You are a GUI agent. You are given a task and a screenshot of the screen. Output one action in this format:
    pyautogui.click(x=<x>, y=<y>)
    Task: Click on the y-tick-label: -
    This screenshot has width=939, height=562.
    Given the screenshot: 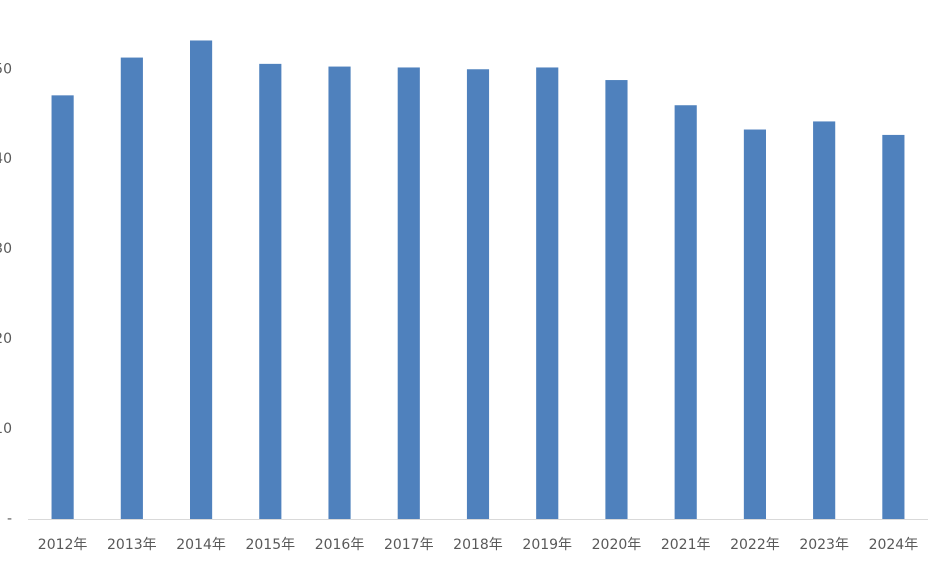 What is the action you would take?
    pyautogui.click(x=9, y=519)
    